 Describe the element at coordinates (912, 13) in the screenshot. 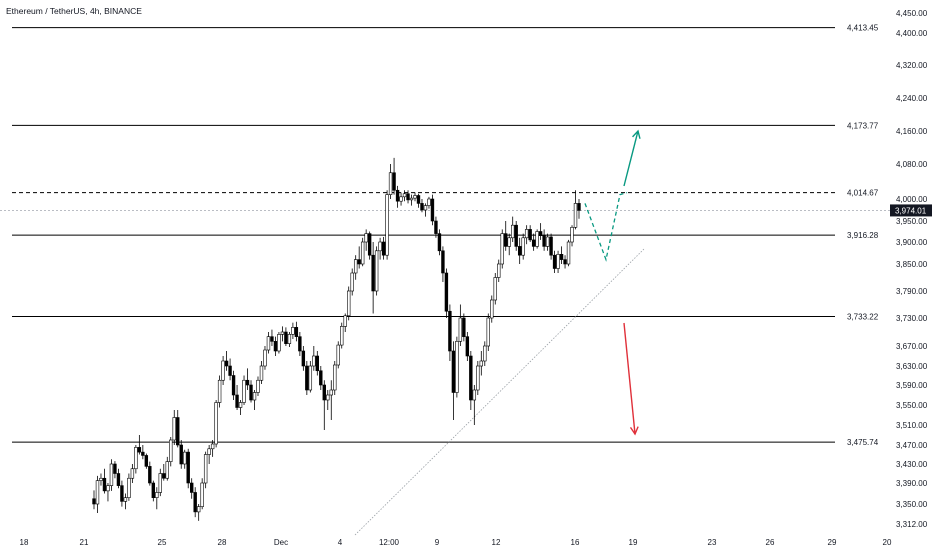

I see `y-tick-label: 4,450.00` at that location.